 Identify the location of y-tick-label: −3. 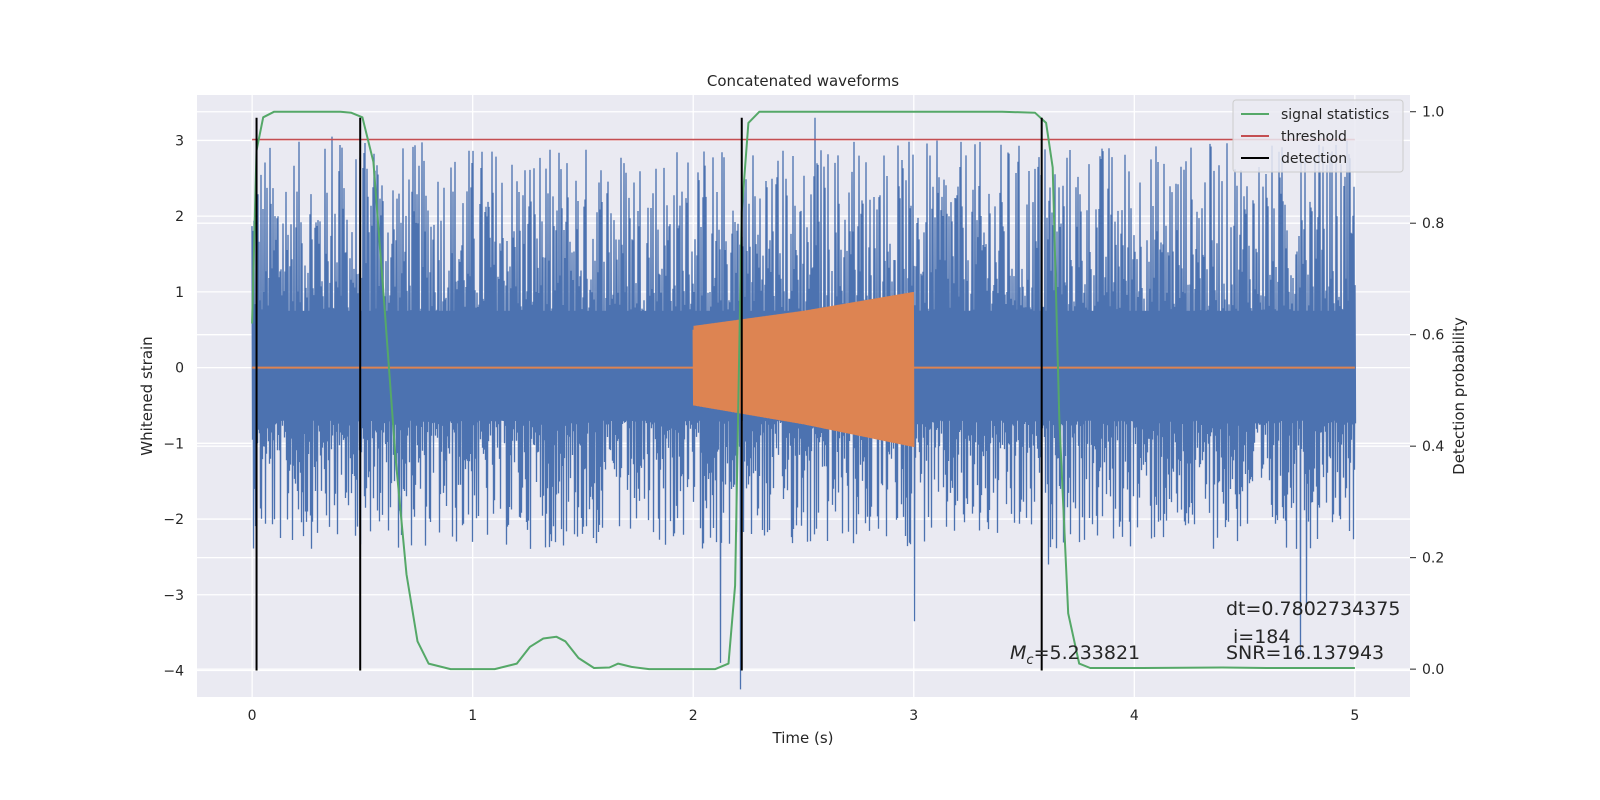
(173, 596).